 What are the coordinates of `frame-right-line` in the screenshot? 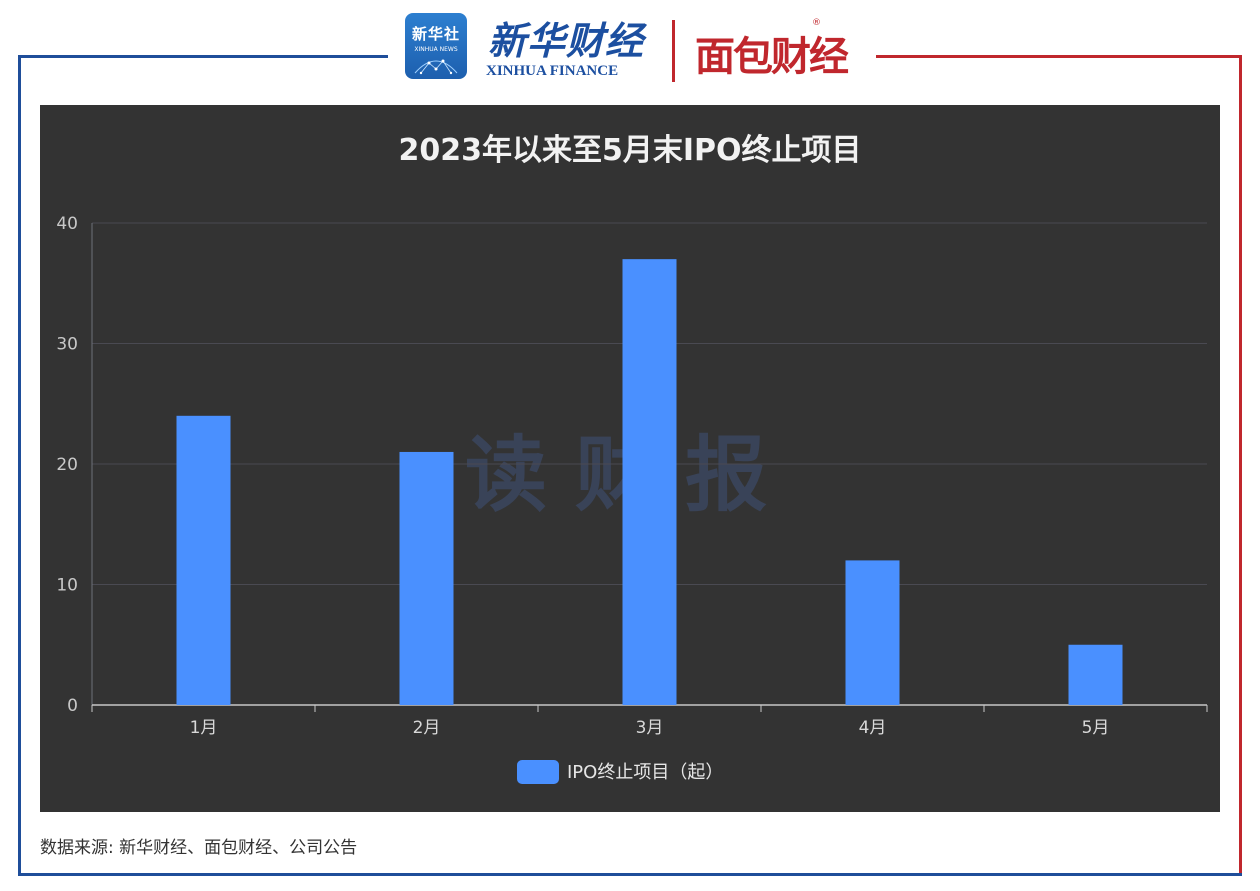 It's located at (1240, 465).